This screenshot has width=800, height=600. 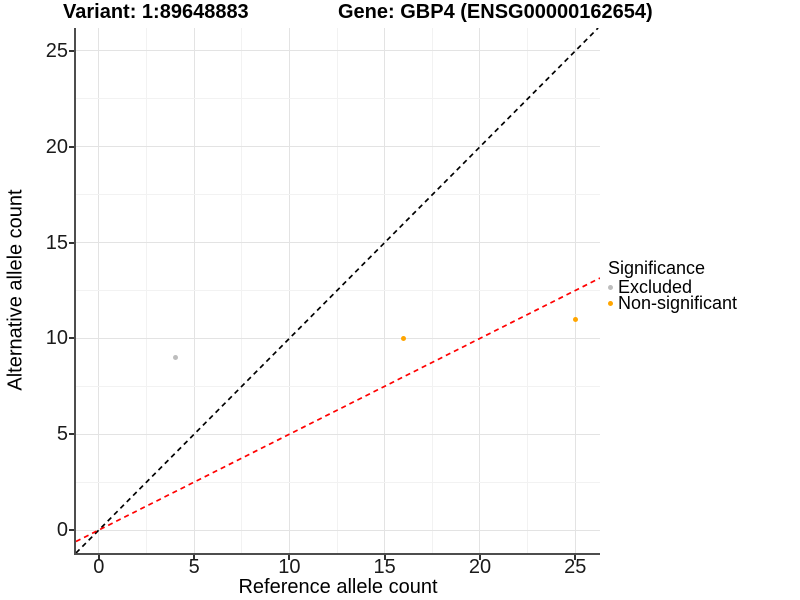 I want to click on x-tick-label: 10, so click(x=289, y=567).